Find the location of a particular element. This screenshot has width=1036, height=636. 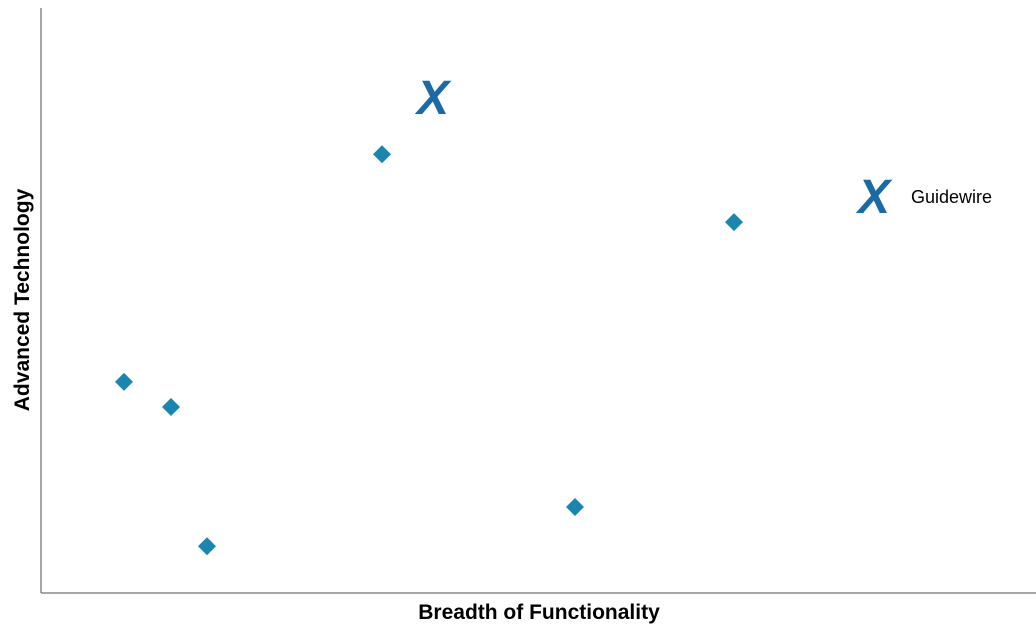

x-axis-title: Breadth of Functionality is located at coordinates (539, 612).